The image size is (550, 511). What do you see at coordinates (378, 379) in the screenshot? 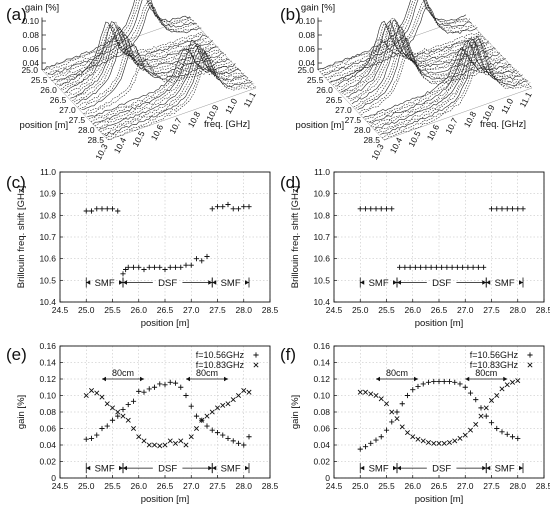
I see `annotation-arrow-head` at bounding box center [378, 379].